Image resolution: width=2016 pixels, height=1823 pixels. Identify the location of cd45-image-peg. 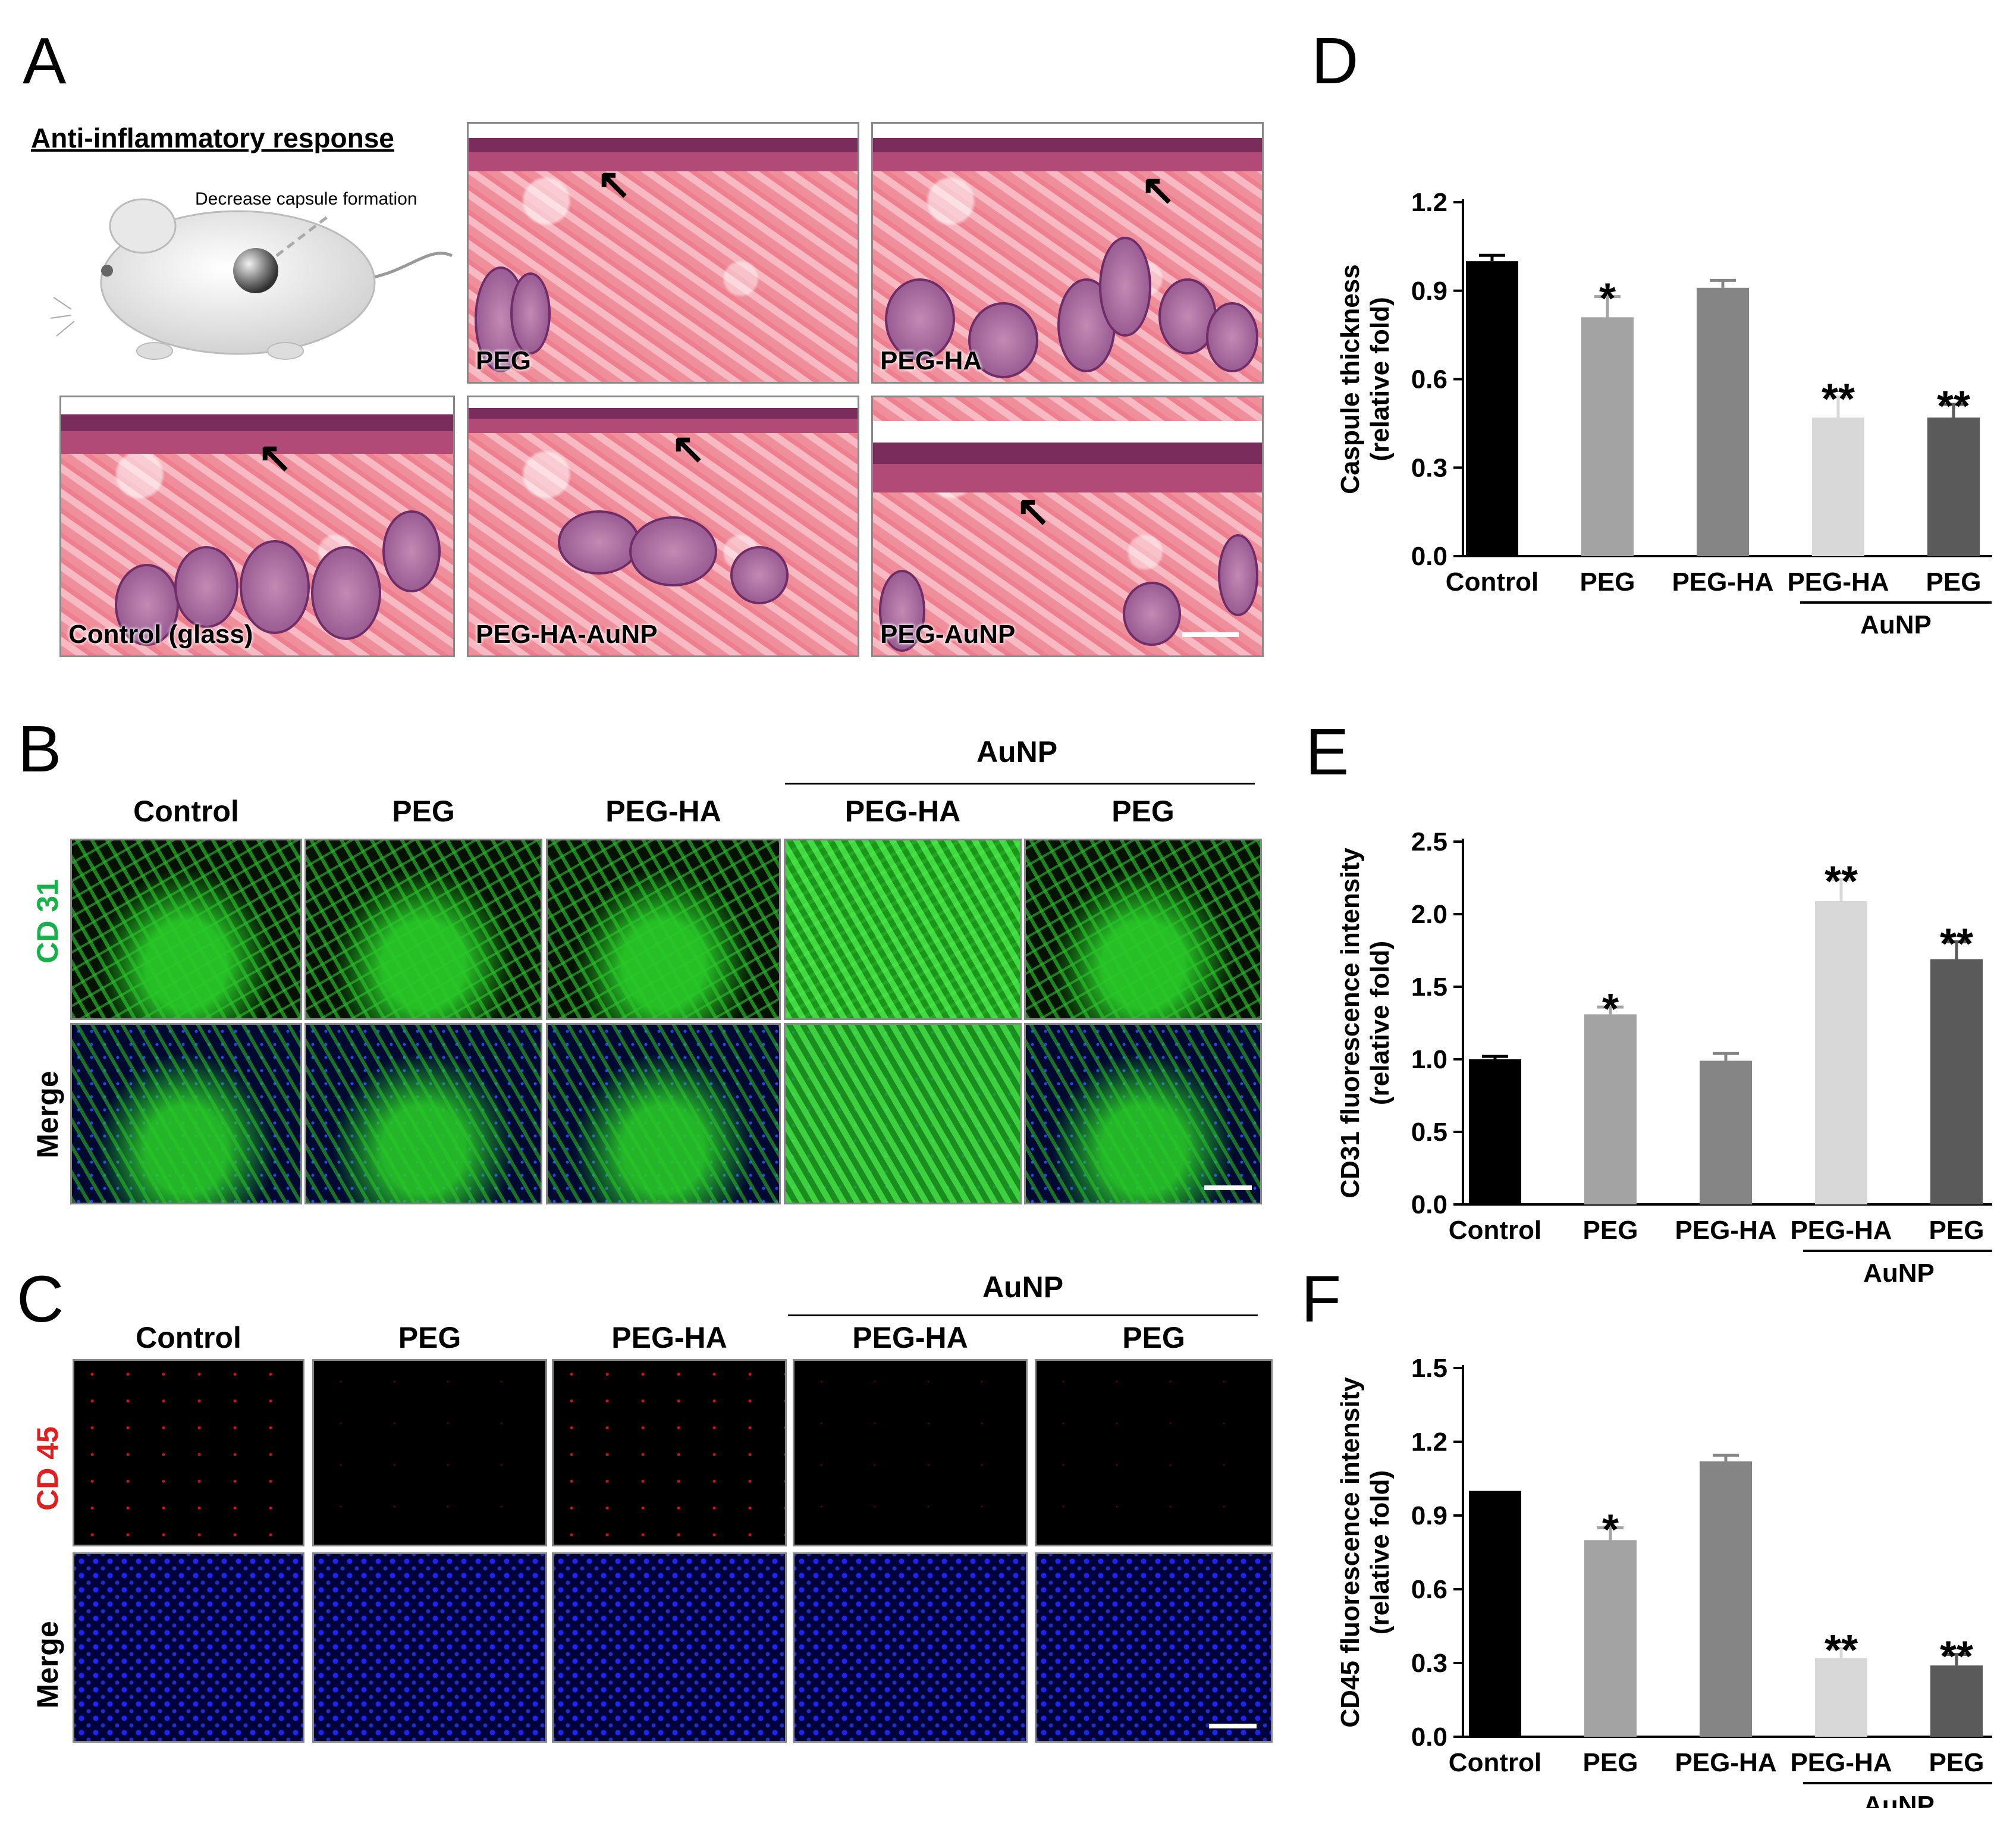
(429, 1453).